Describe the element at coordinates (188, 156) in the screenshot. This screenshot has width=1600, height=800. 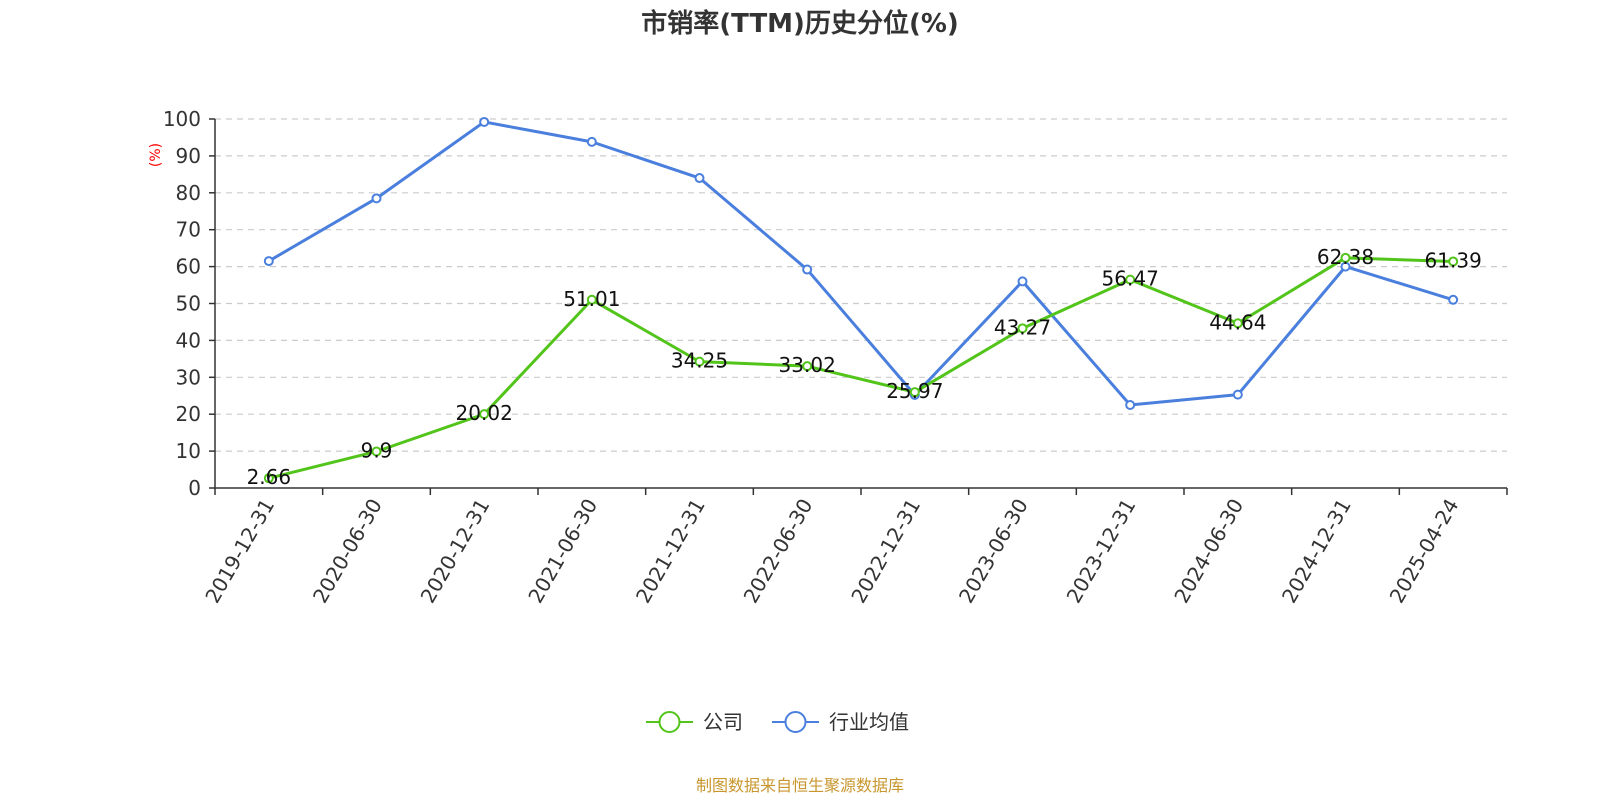
I see `y-tick-label: 90` at that location.